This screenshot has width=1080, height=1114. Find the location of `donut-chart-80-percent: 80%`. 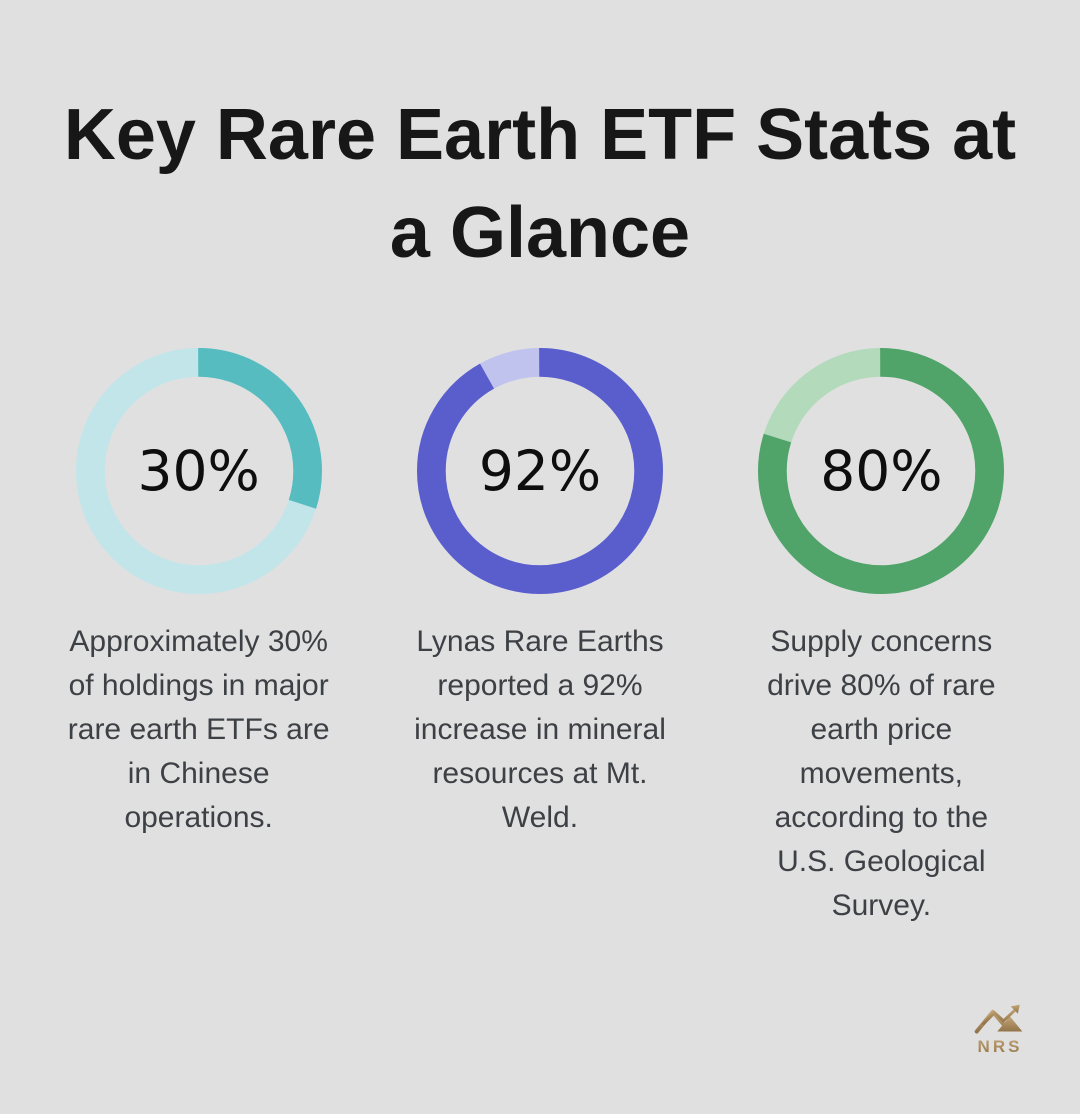

donut-chart-80-percent: 80% is located at coordinates (881, 471).